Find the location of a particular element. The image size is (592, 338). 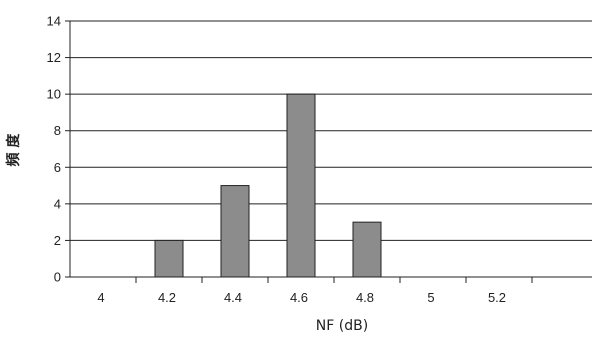

x-tick-label-4.8: 4.8 is located at coordinates (365, 297).